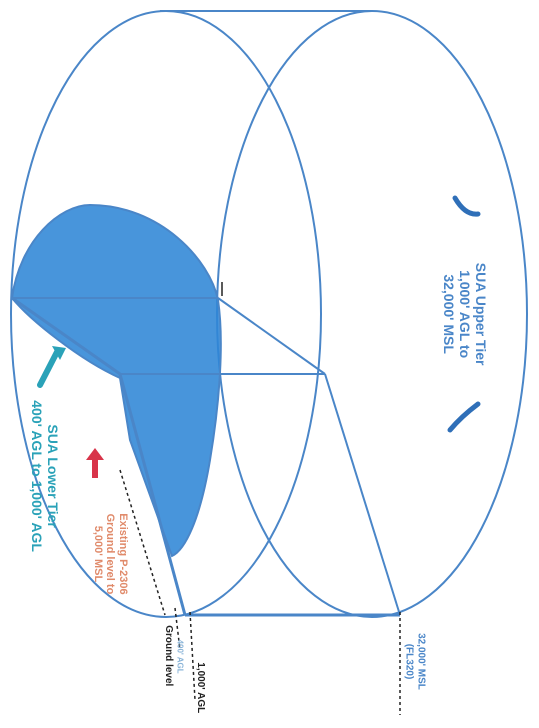 The width and height of the screenshot is (539, 728). Describe the element at coordinates (466, 206) in the screenshot. I see `upper-tier-arrow-top` at that location.